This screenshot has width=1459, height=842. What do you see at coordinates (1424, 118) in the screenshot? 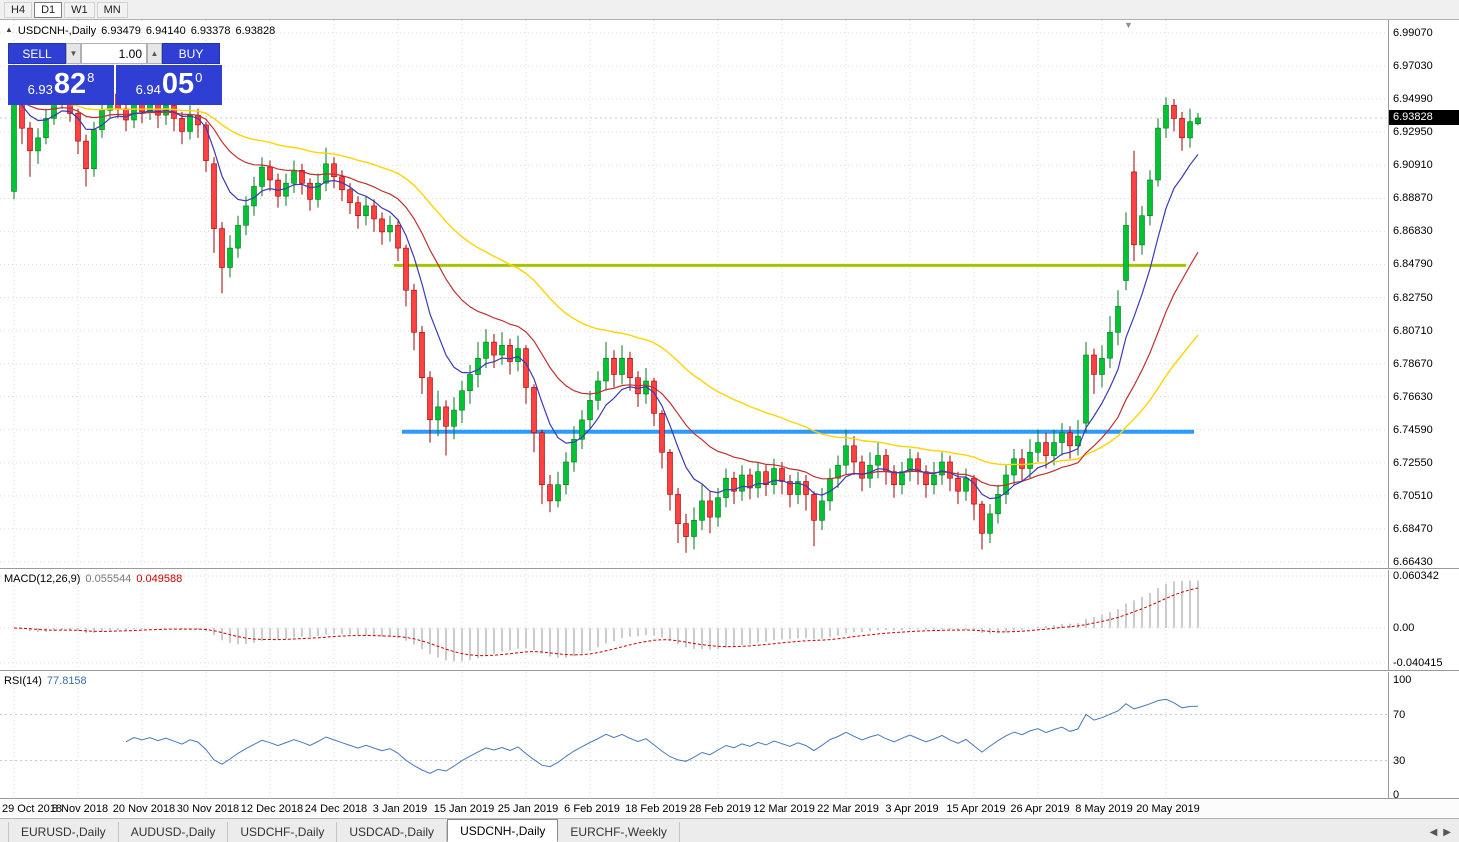
I see `current-price-tag: 6.93828` at bounding box center [1424, 118].